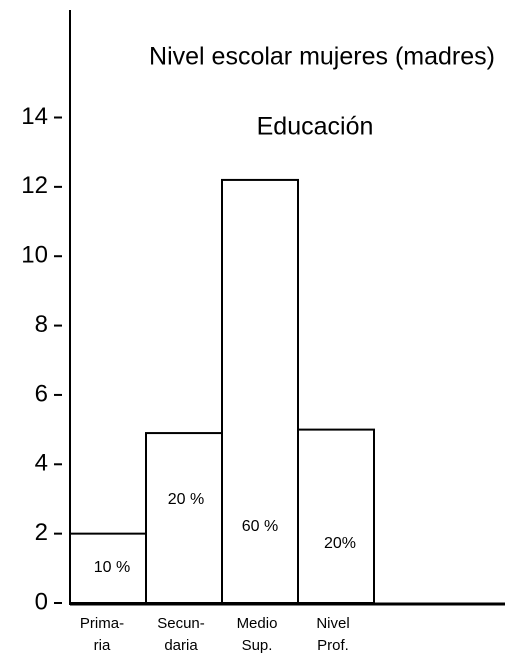 This screenshot has height=664, width=531. Describe the element at coordinates (257, 645) in the screenshot. I see `x-tick-label: Sup.` at that location.